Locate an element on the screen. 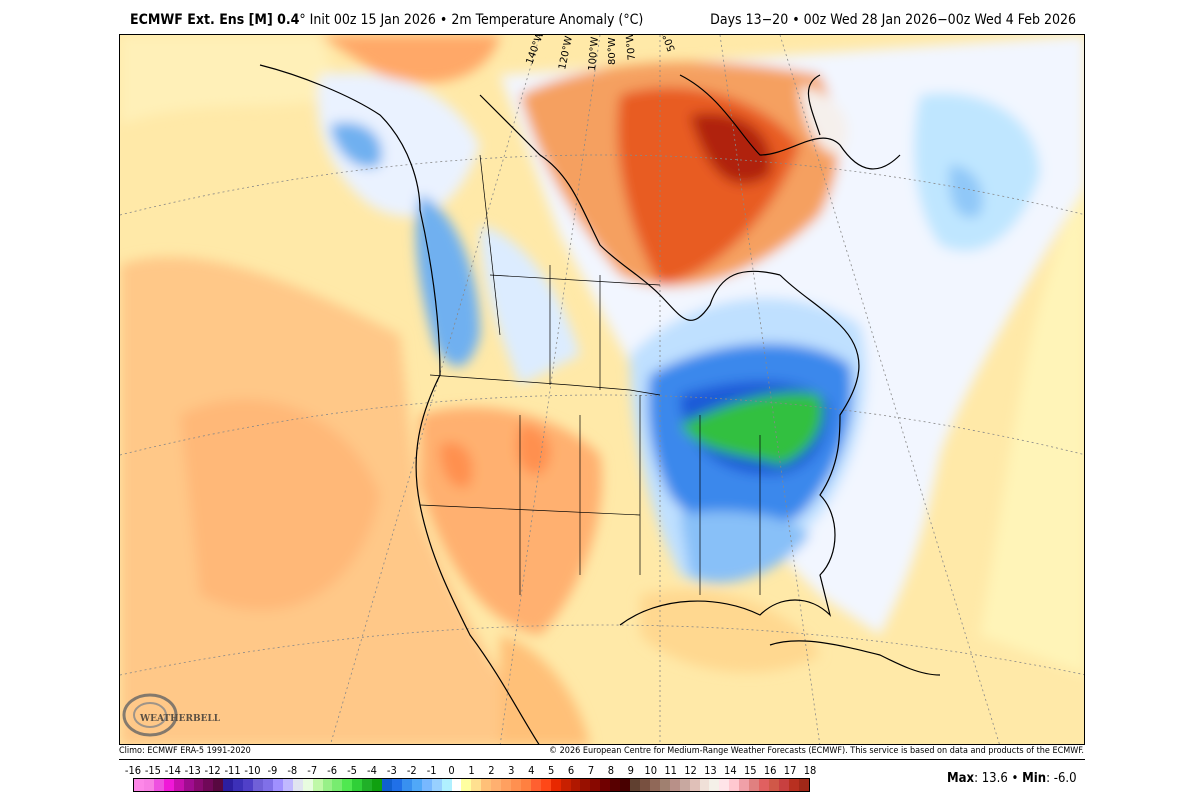 This screenshot has height=808, width=1202. colorbar-tick-label: 10 is located at coordinates (650, 770).